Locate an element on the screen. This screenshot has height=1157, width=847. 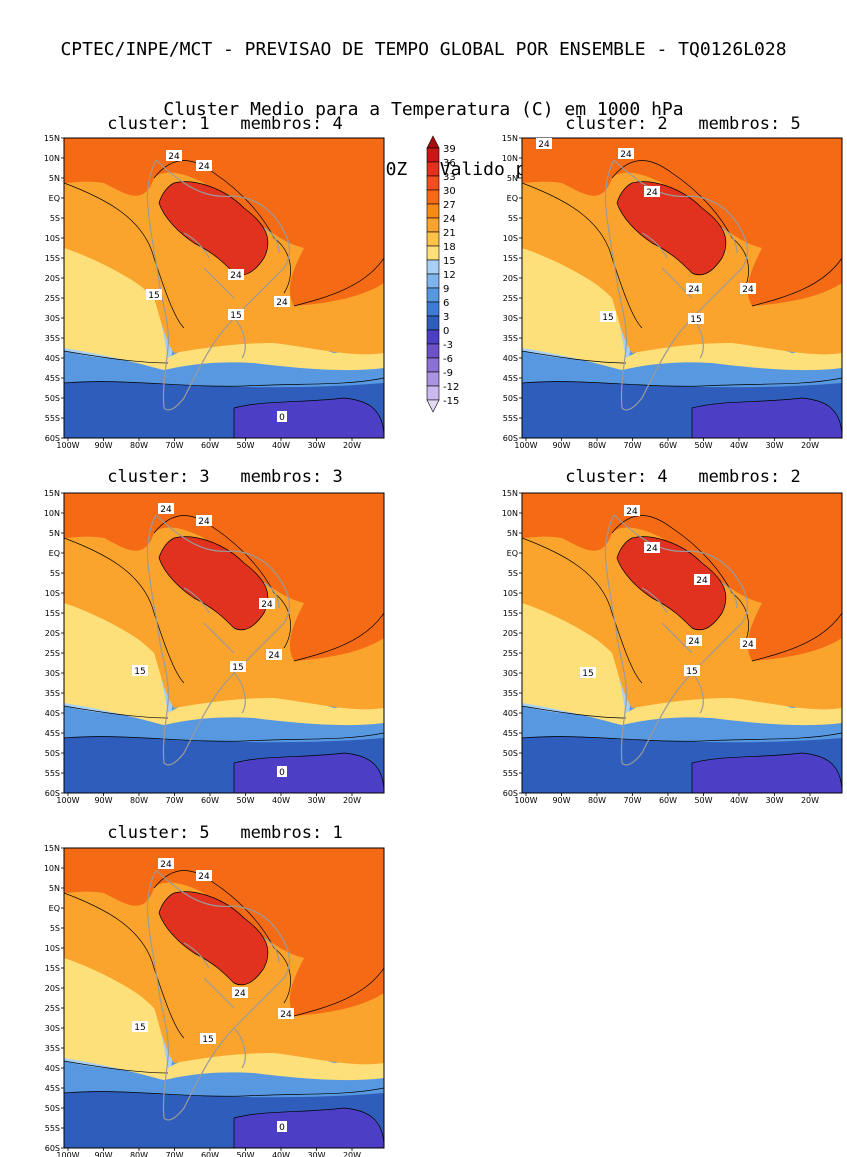
contour-label: 0 is located at coordinates (282, 773).